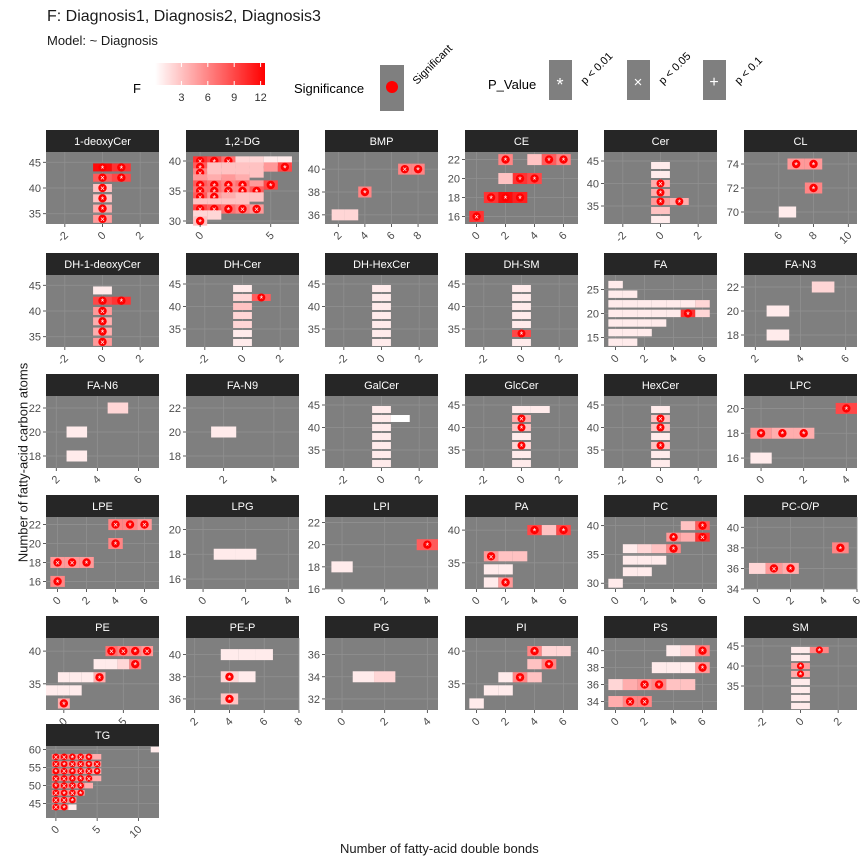 The width and height of the screenshot is (864, 864). I want to click on x-axis-label: Number of fatty-acid double bonds, so click(439, 848).